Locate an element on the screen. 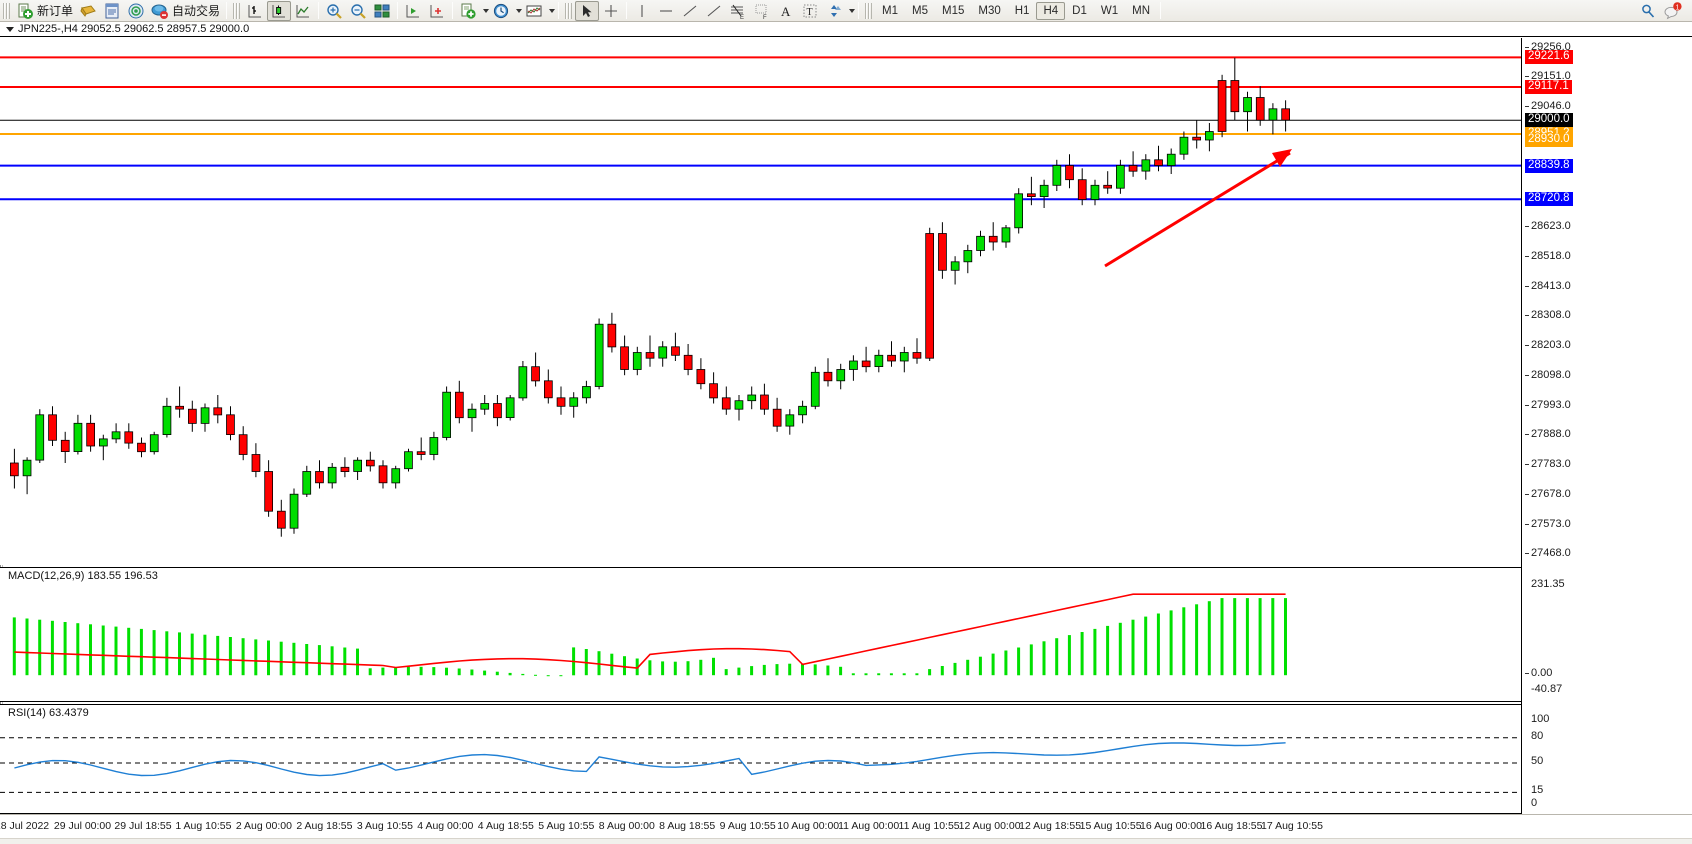 Image resolution: width=1692 pixels, height=844 pixels. vertical-line-icon is located at coordinates (642, 11).